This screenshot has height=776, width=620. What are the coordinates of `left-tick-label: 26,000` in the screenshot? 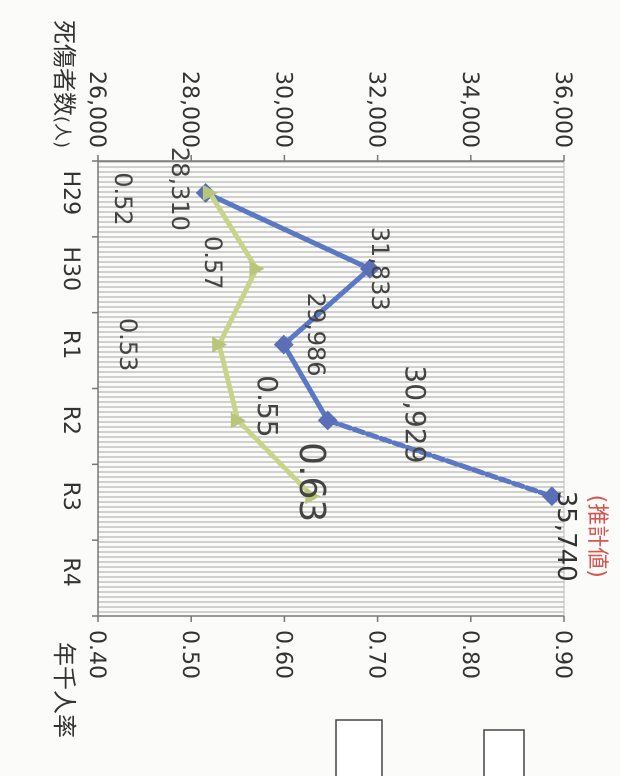 It's located at (96, 109).